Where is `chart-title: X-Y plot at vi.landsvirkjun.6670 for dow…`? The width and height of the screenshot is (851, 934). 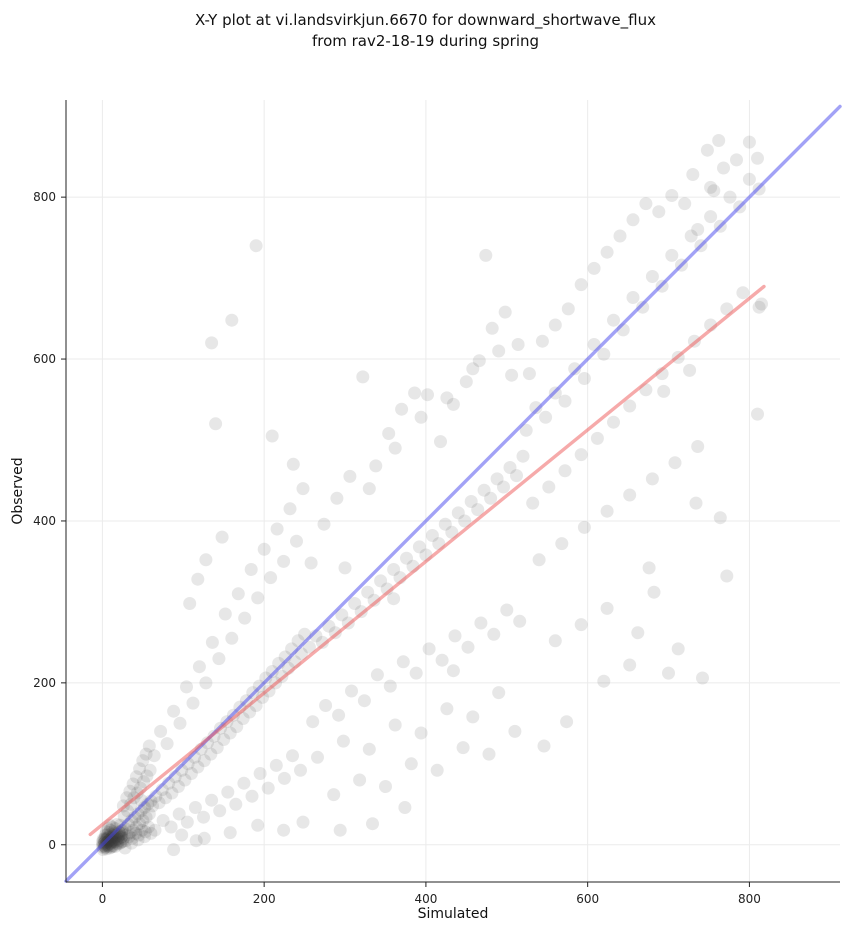
chart-title: X-Y plot at vi.landsvirkjun.6670 for dow… is located at coordinates (425, 31).